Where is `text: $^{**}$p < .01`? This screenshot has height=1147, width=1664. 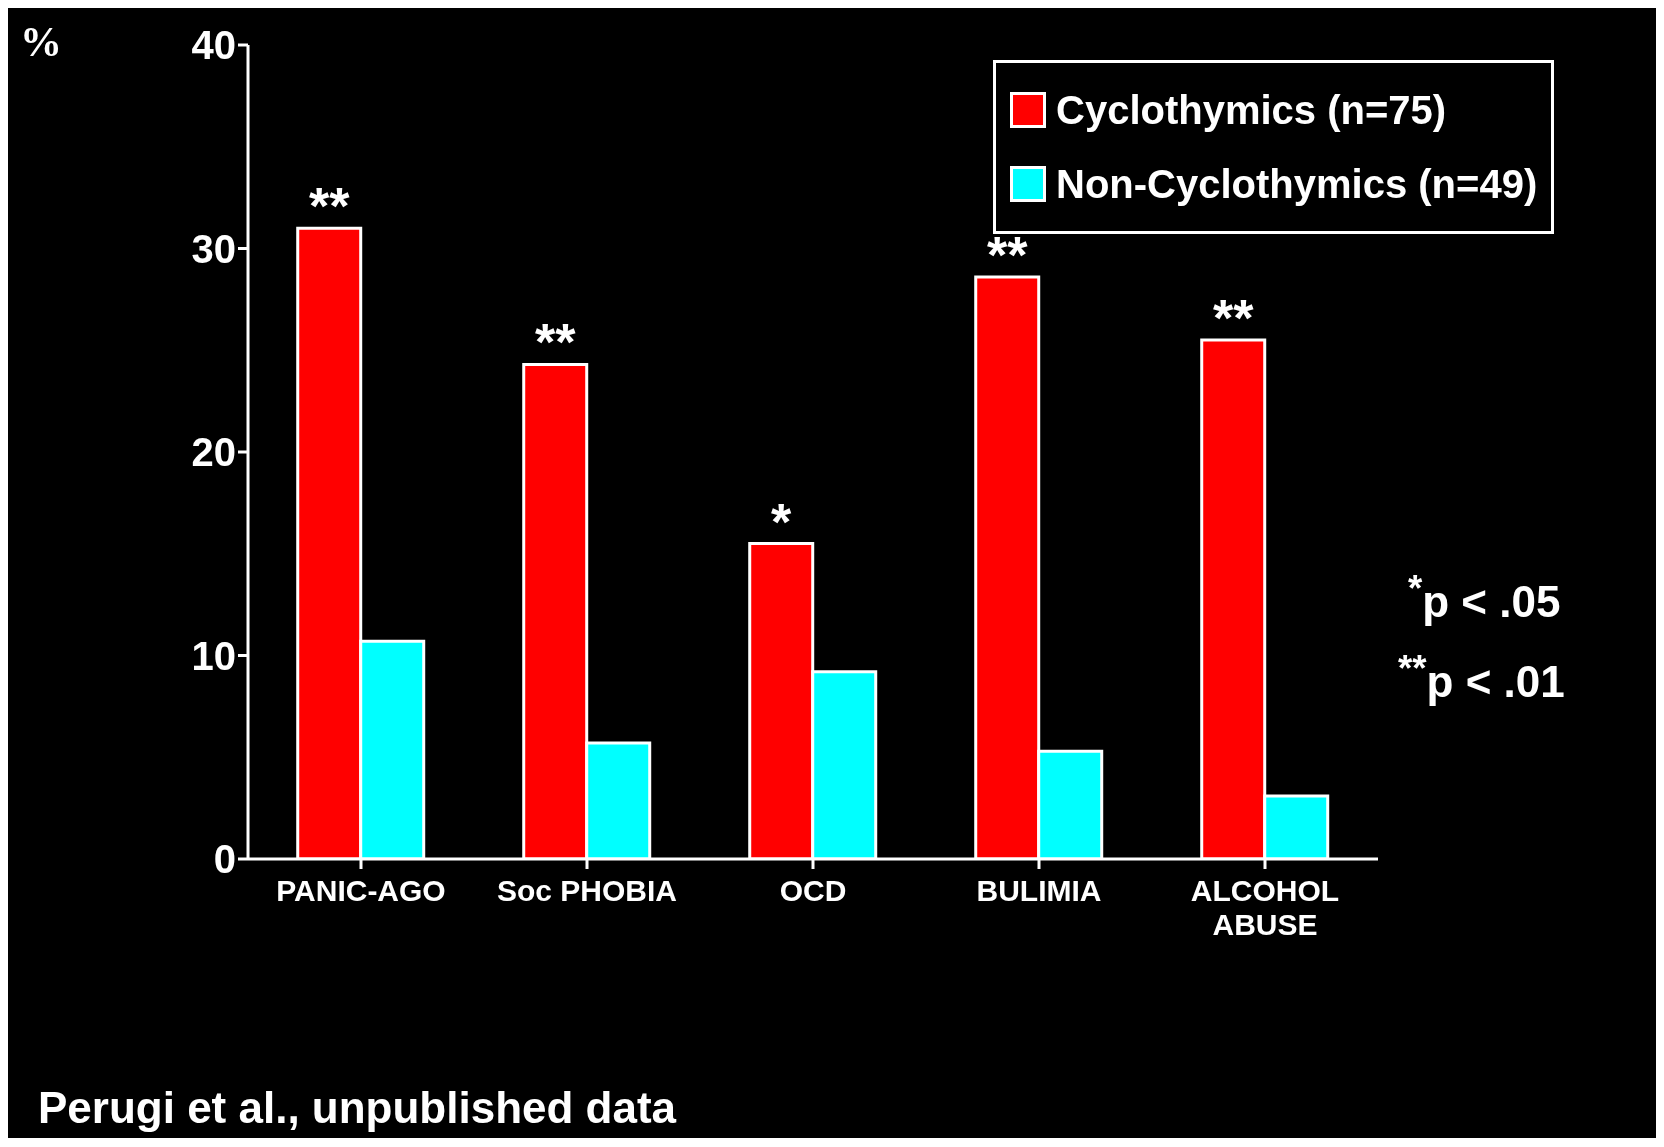 text: $^{**}$p < .01 is located at coordinates (1481, 677).